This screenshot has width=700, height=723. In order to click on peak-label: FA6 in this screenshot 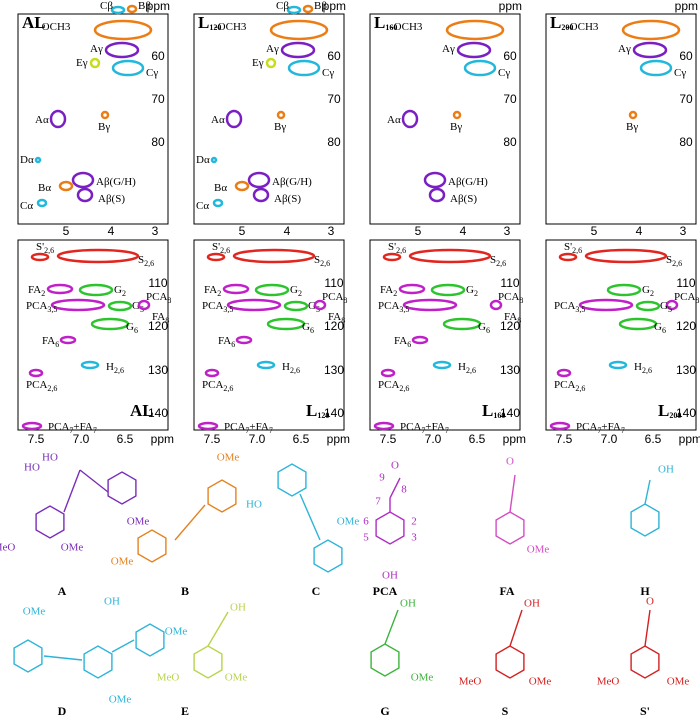, I will do `click(50, 342)`.